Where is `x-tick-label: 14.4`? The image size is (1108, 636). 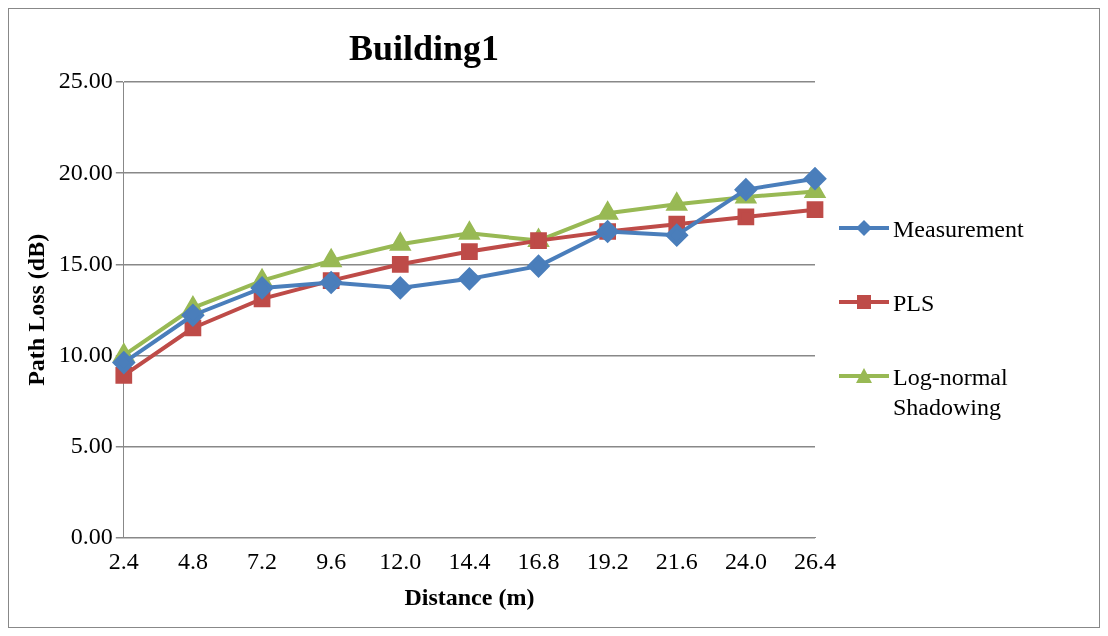 x-tick-label: 14.4 is located at coordinates (469, 561).